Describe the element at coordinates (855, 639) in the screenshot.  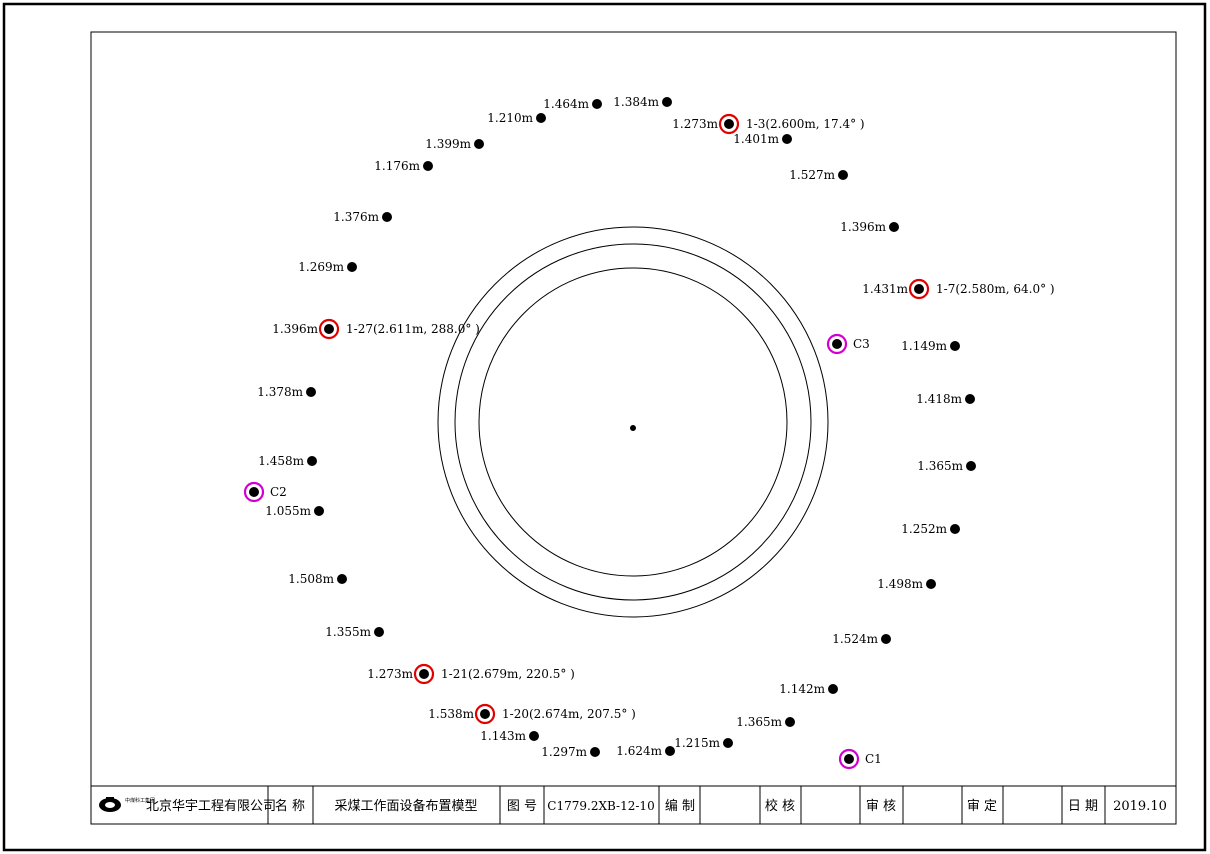
I see `point-label: 1.524m` at that location.